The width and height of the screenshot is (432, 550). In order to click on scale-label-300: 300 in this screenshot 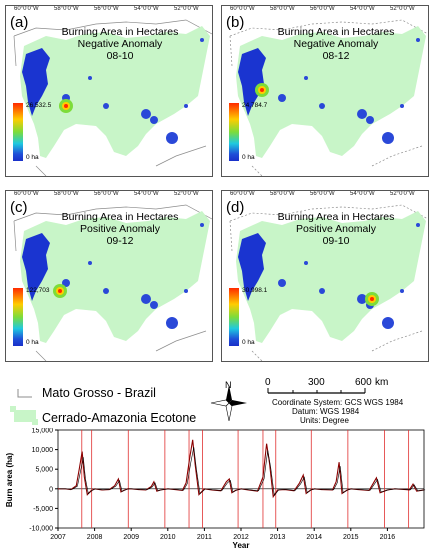, I will do `click(316, 382)`.